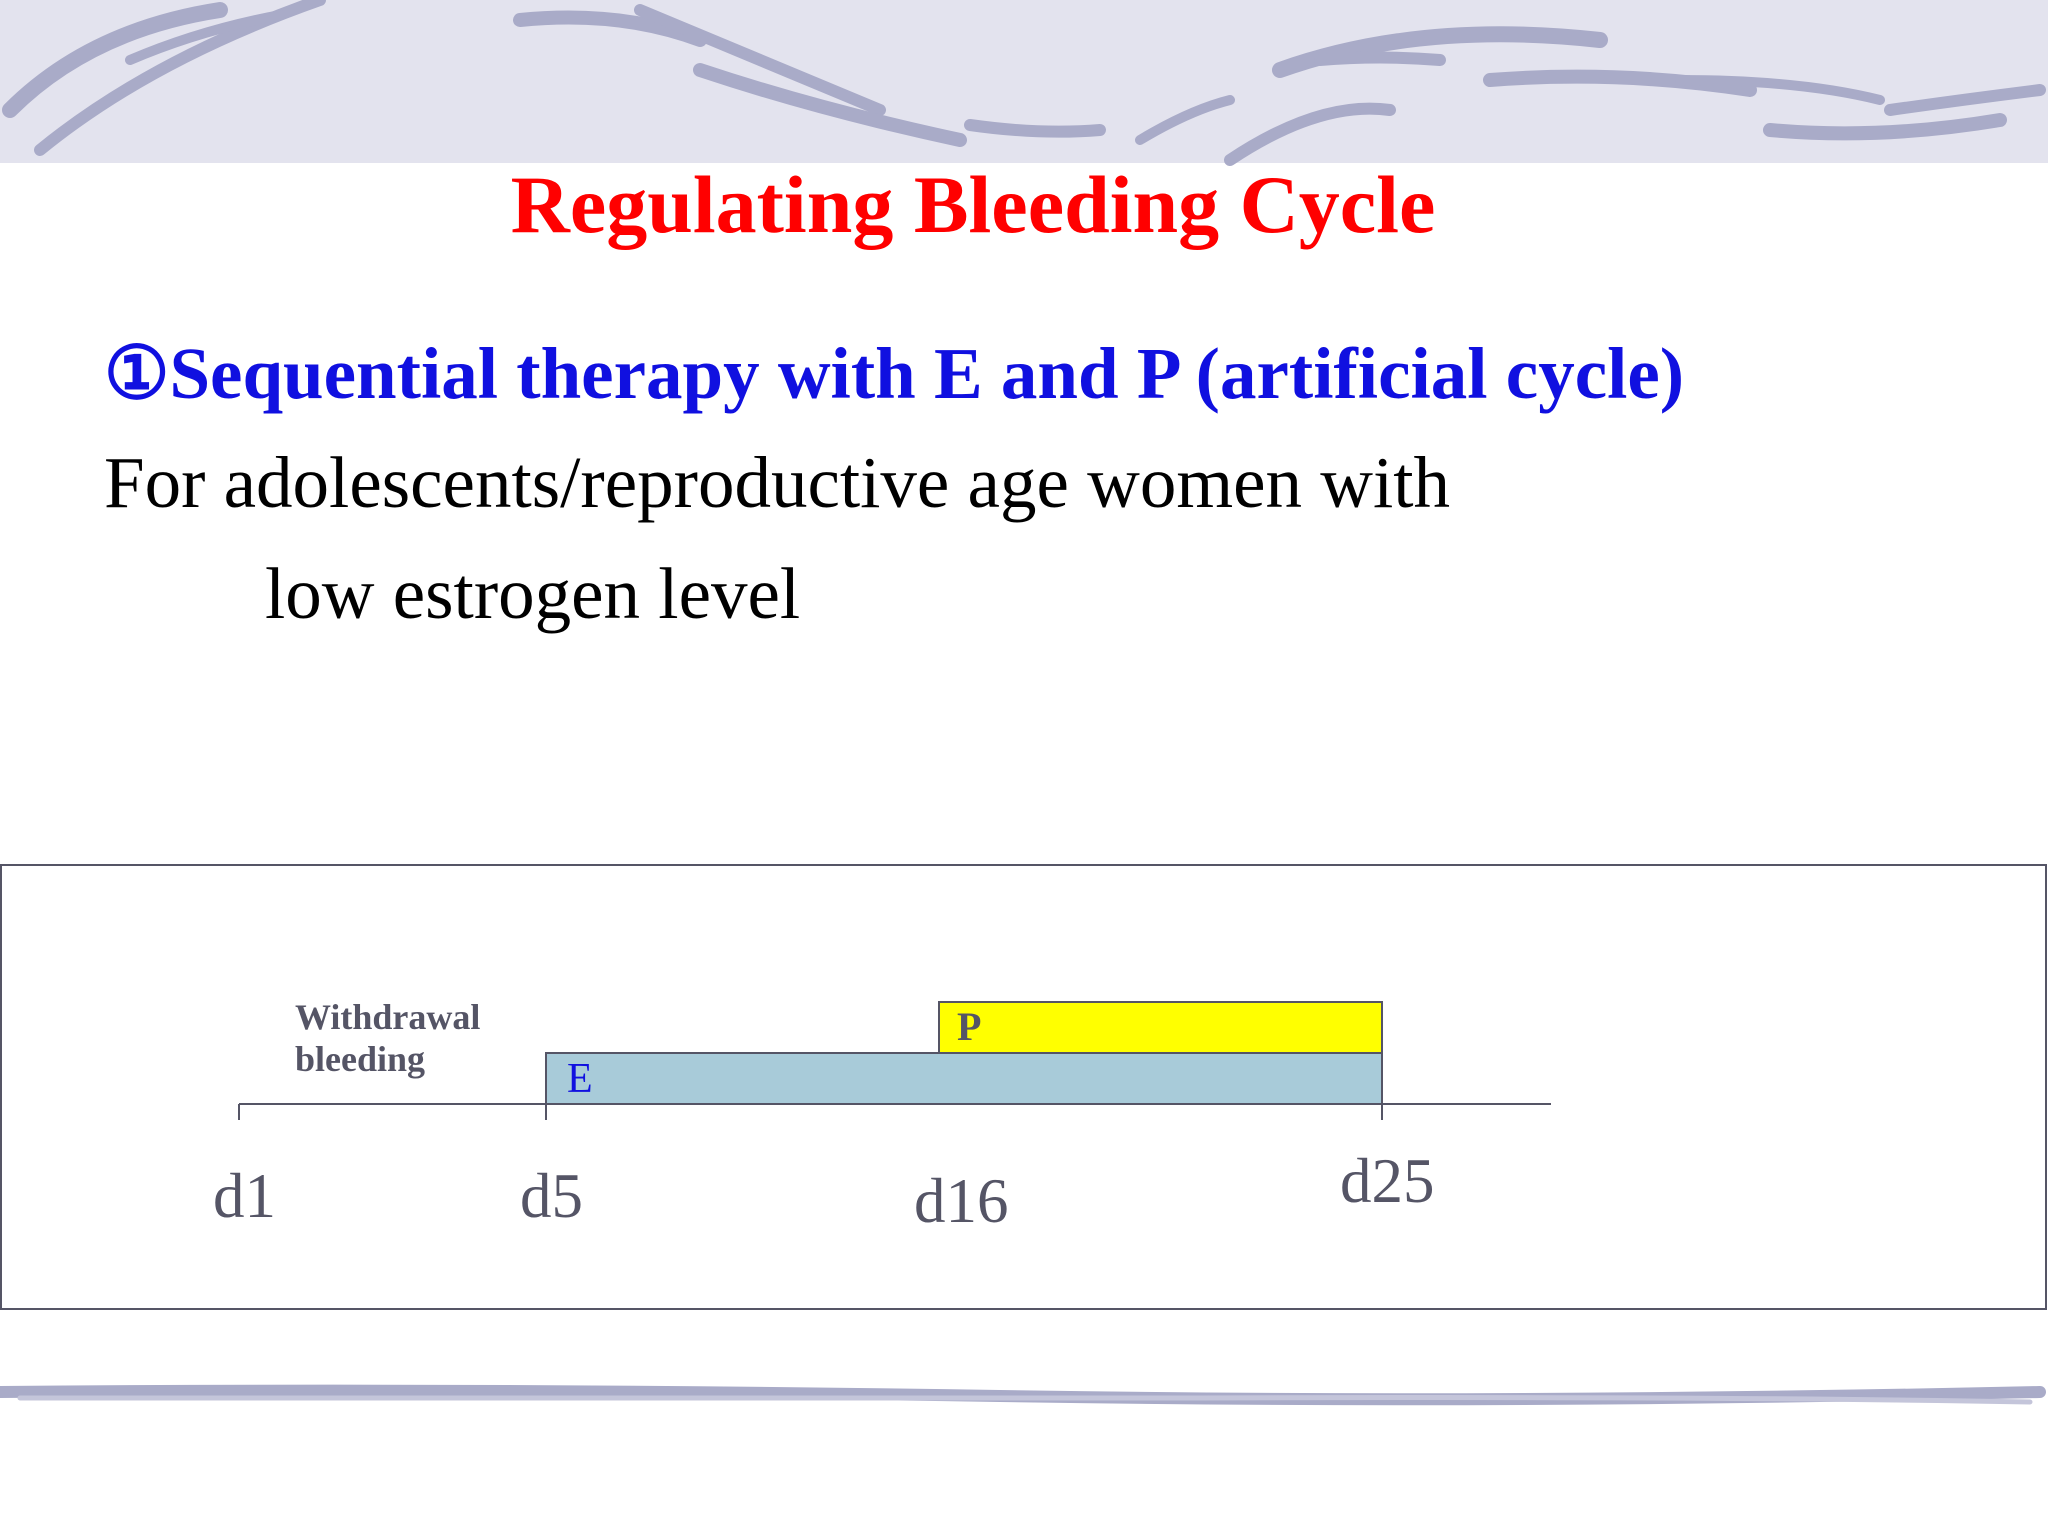 This screenshot has height=1536, width=2048. Describe the element at coordinates (551, 1196) in the screenshot. I see `day-label: d5` at that location.